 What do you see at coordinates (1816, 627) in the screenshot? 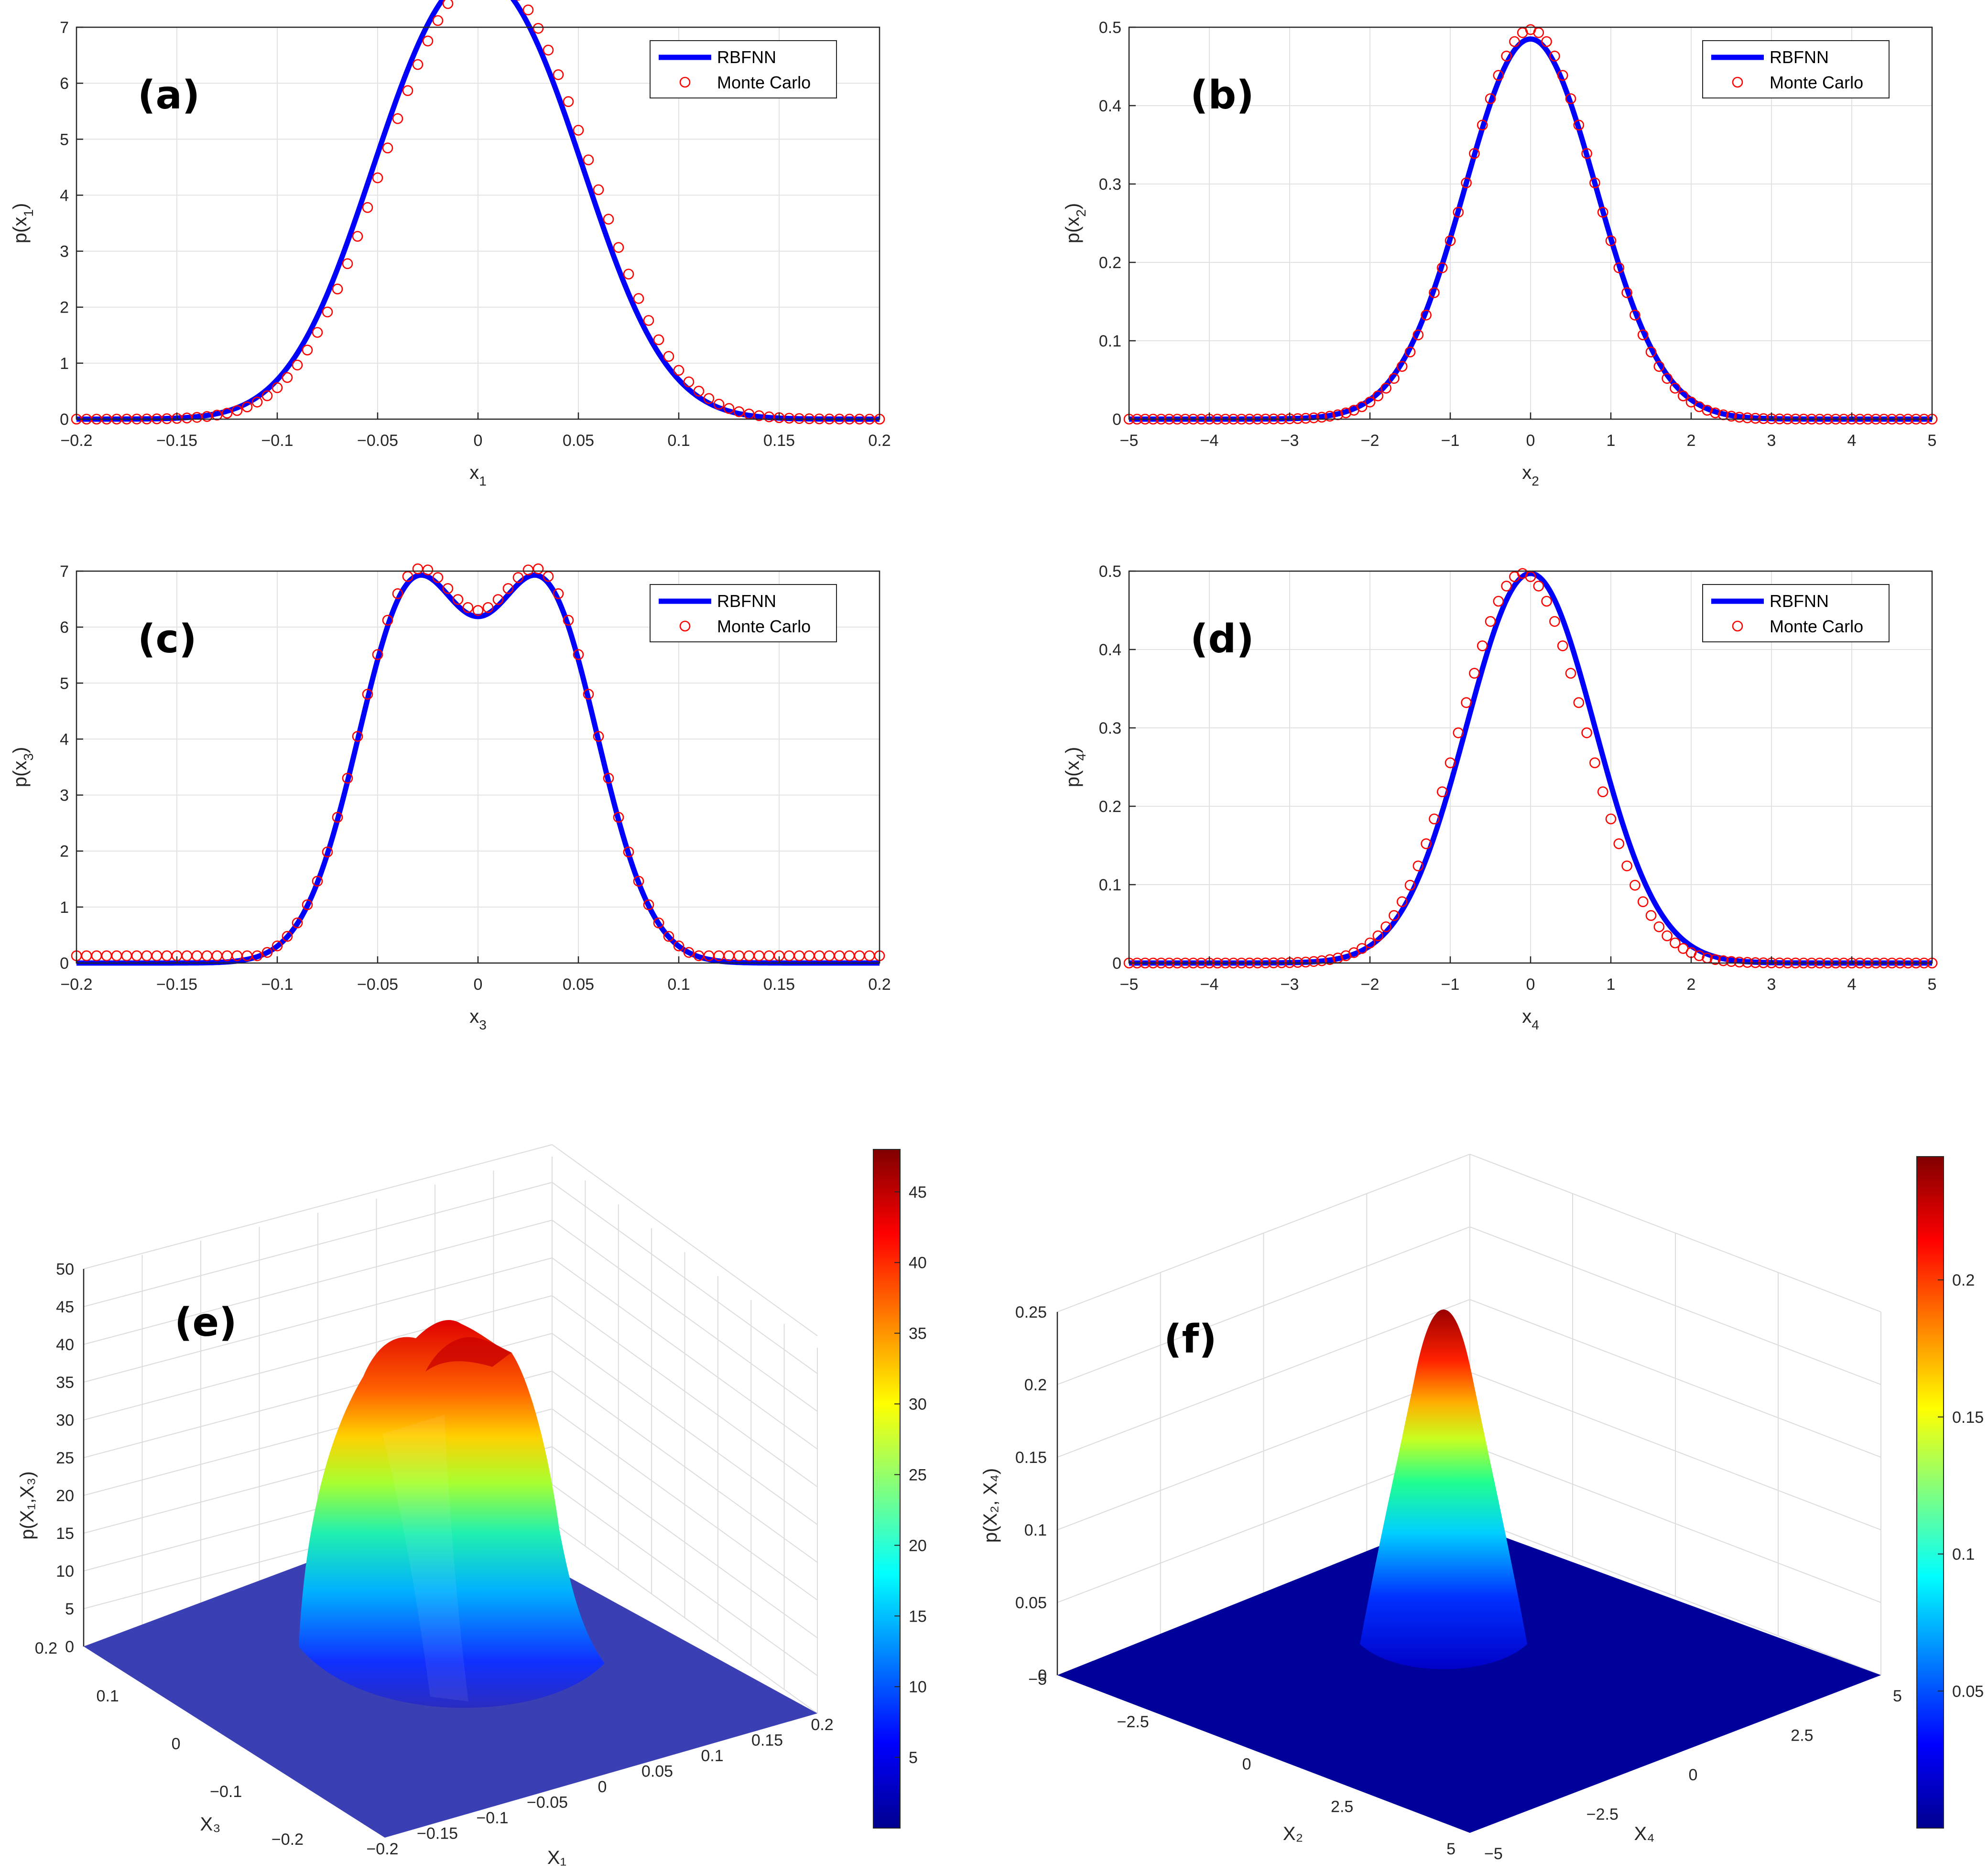
I see `panel-d-legend-mc-label: Monte Carlo` at bounding box center [1816, 627].